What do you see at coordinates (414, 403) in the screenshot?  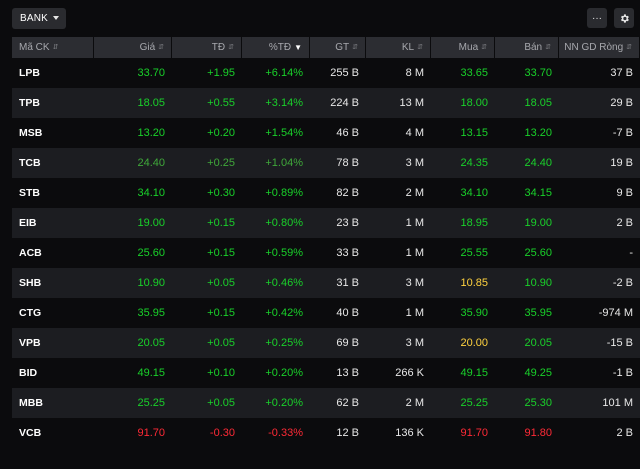 I see `volume-cell: 2 M` at bounding box center [414, 403].